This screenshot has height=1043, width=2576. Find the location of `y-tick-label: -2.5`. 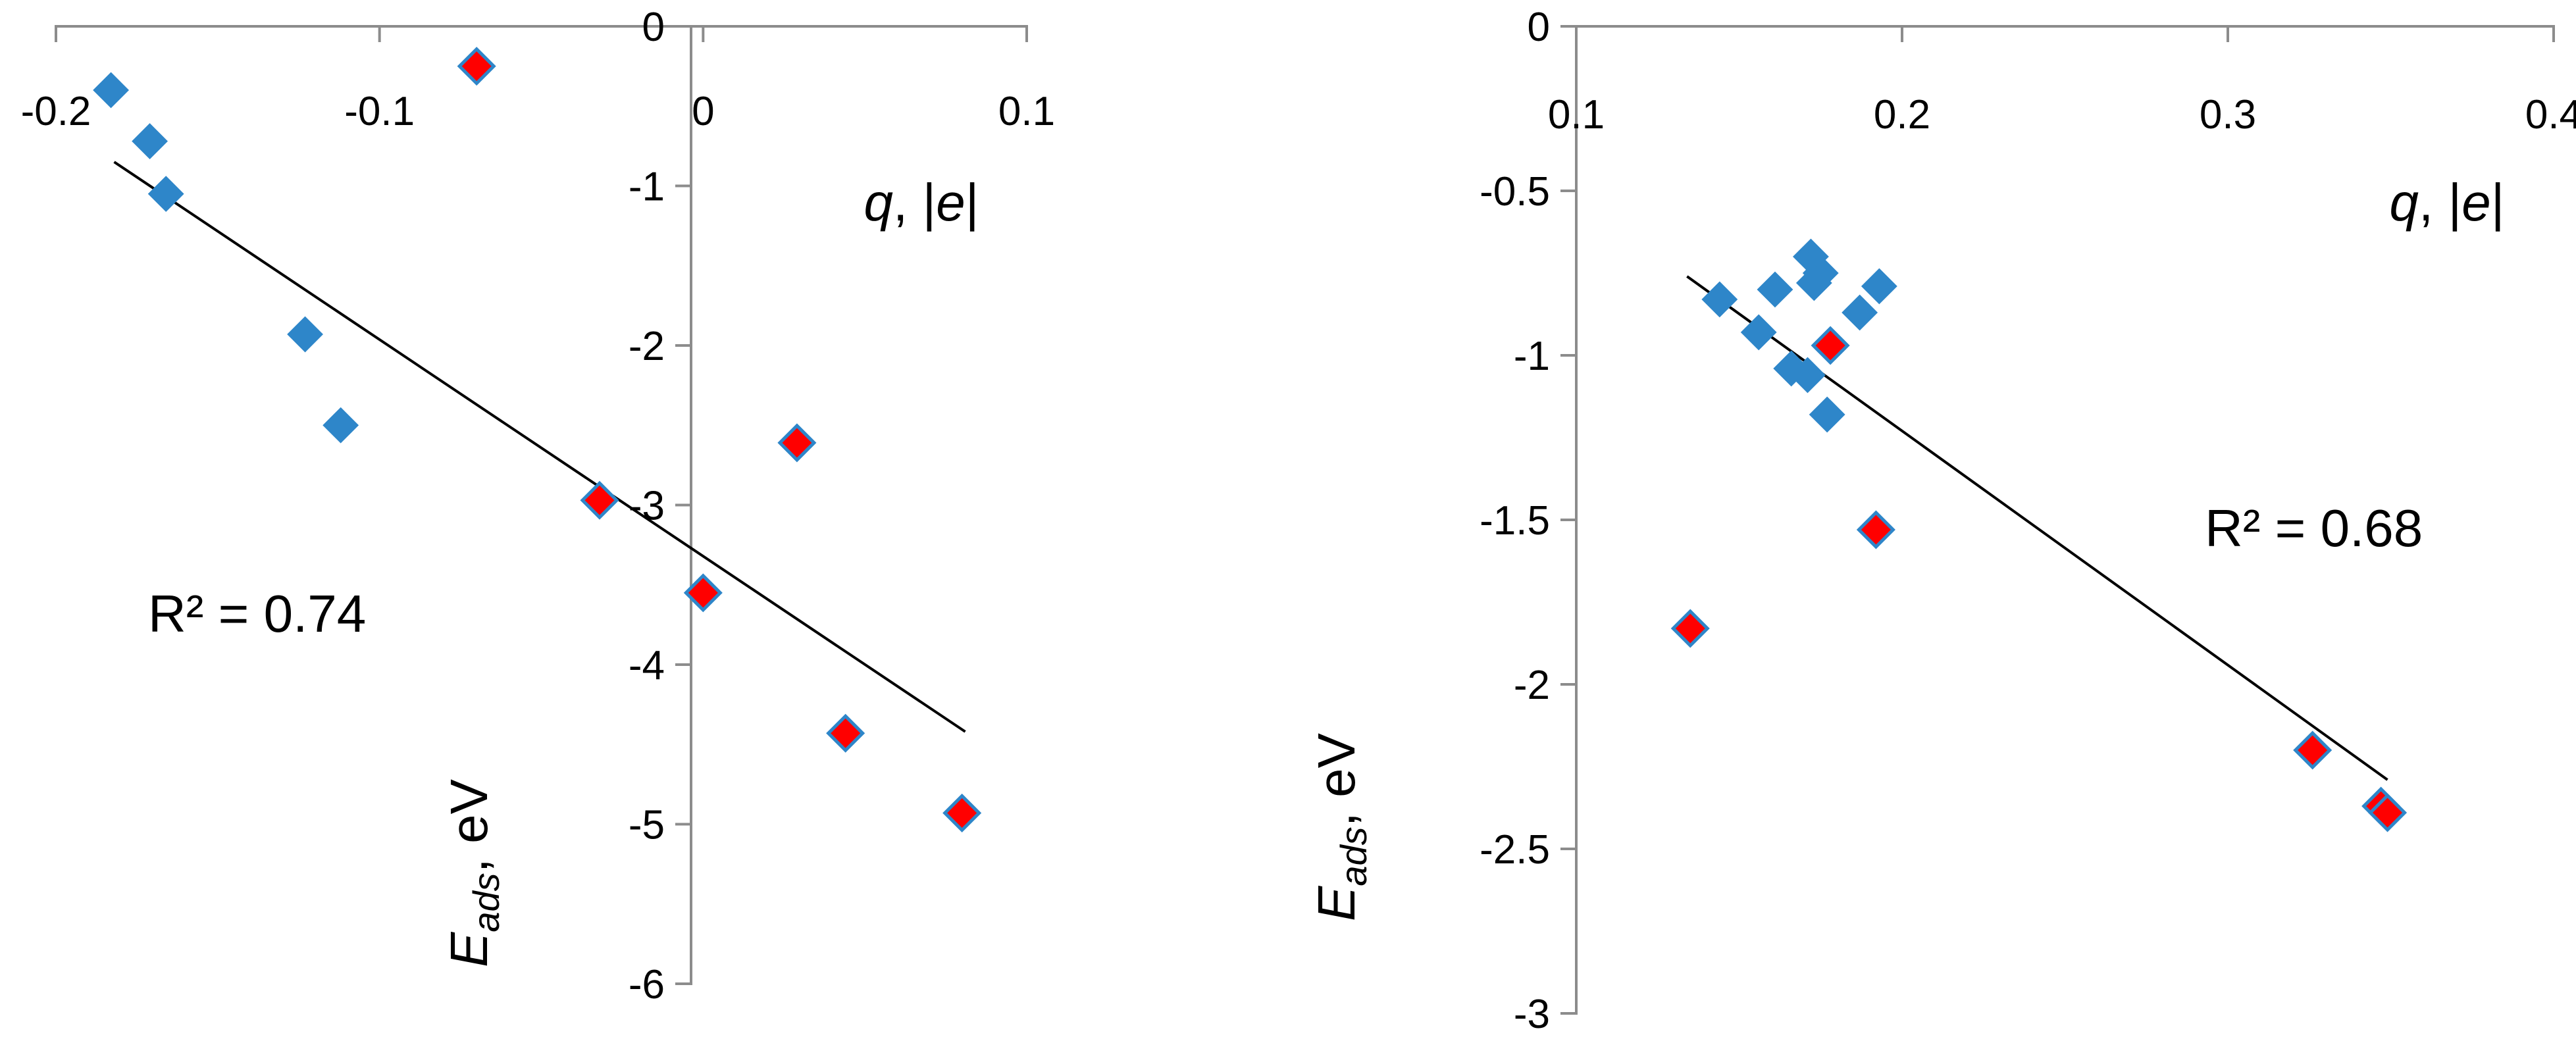

y-tick-label: -2.5 is located at coordinates (1515, 850).